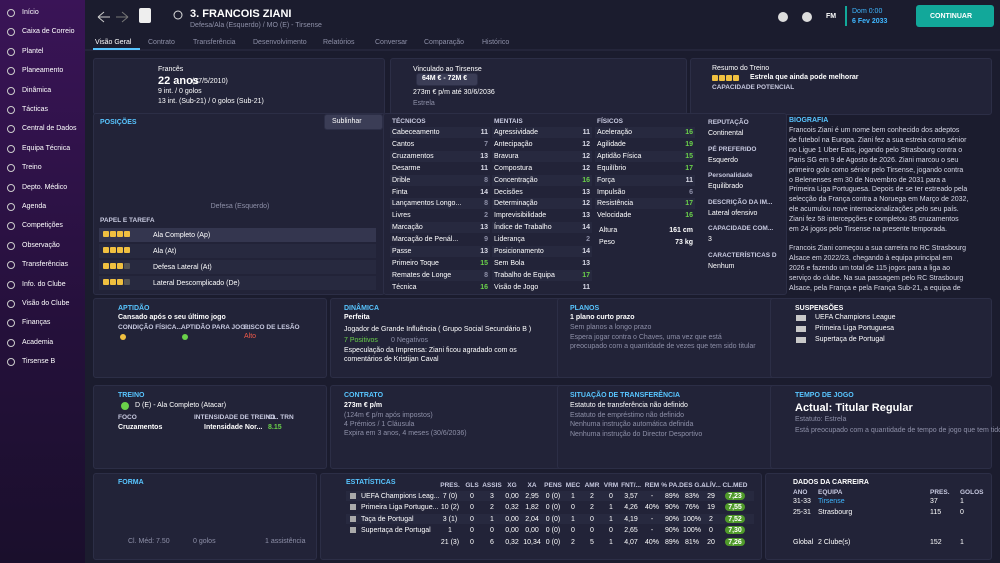 This screenshot has width=1000, height=563. What do you see at coordinates (509, 263) in the screenshot?
I see `attribute-name: Sem Bola` at bounding box center [509, 263].